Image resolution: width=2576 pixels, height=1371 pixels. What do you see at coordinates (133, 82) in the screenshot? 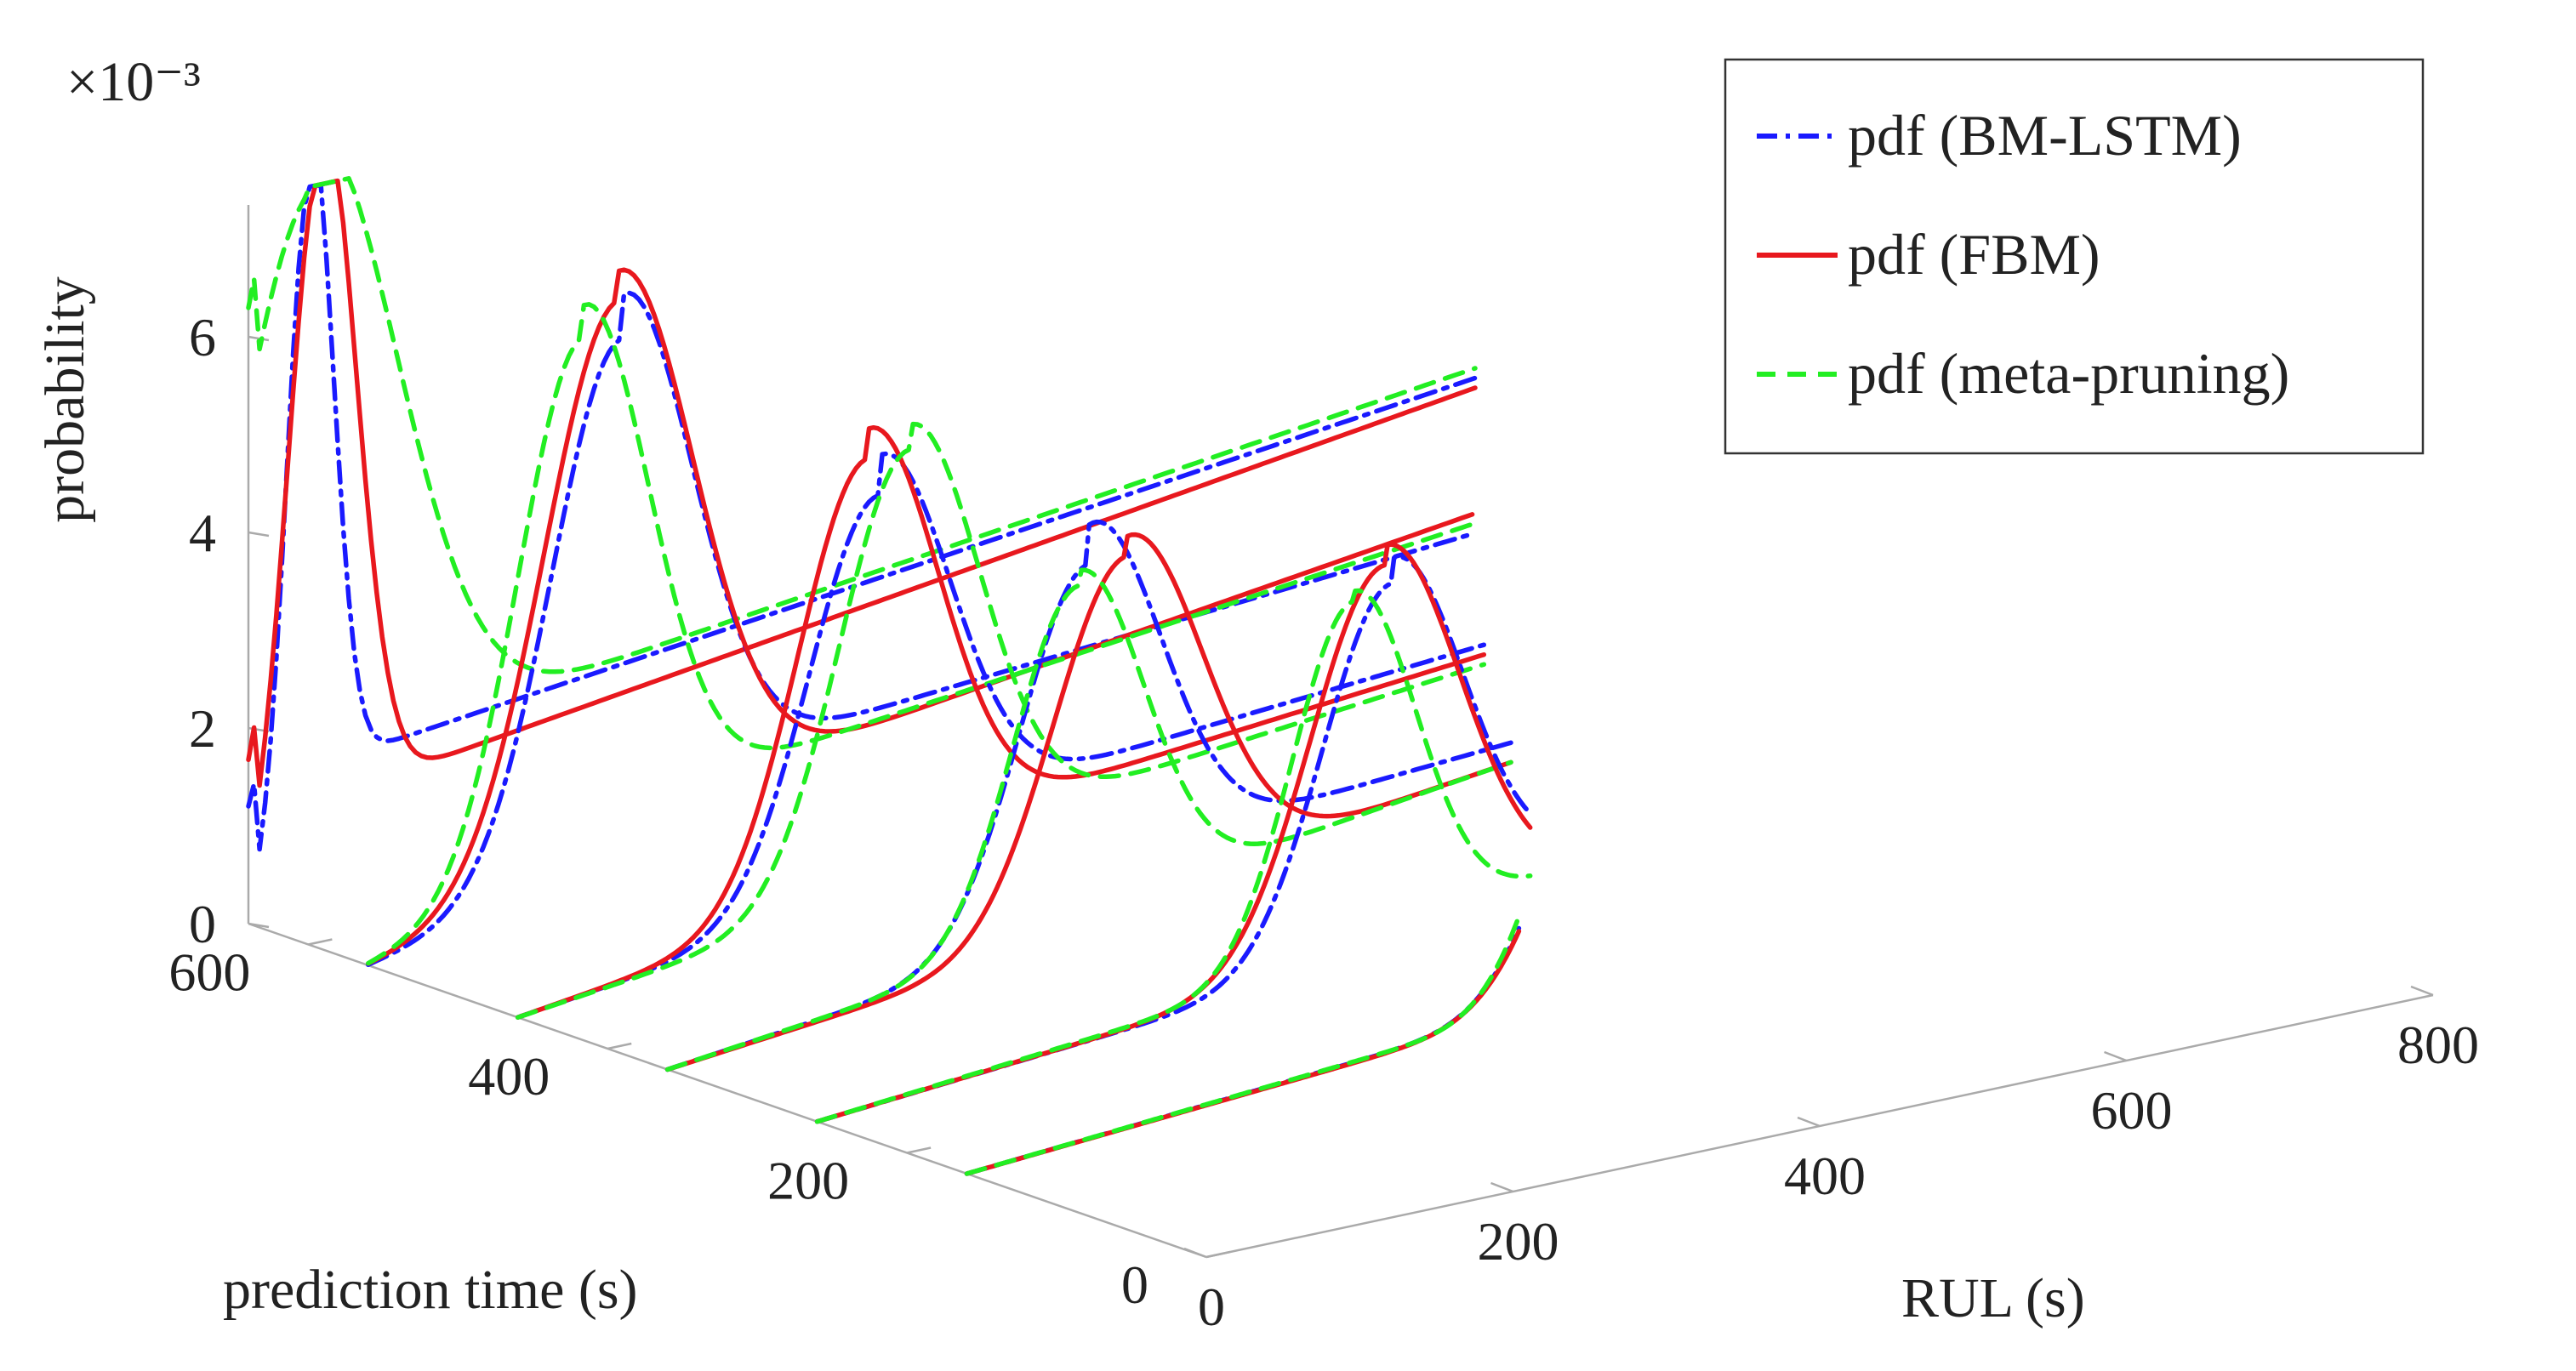
I see `exponent-label: ×10⁻³` at bounding box center [133, 82].